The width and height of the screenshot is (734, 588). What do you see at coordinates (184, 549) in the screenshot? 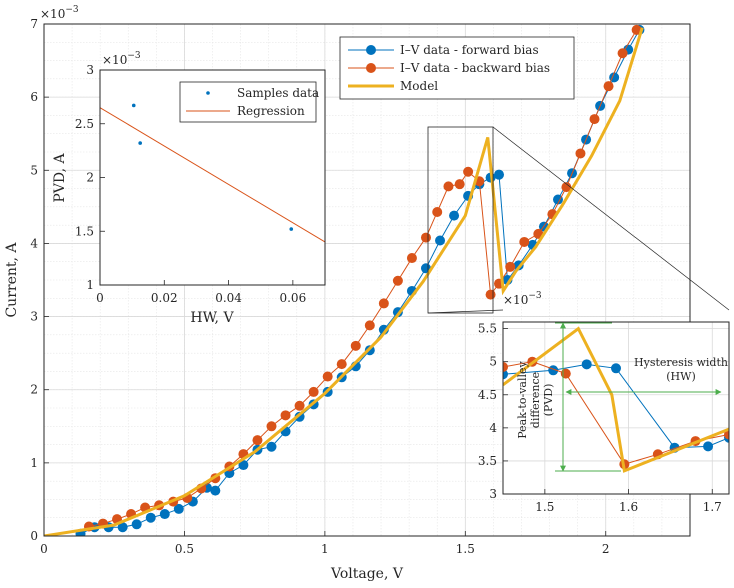
I see `main-xtick-label: 0.5` at bounding box center [184, 549].